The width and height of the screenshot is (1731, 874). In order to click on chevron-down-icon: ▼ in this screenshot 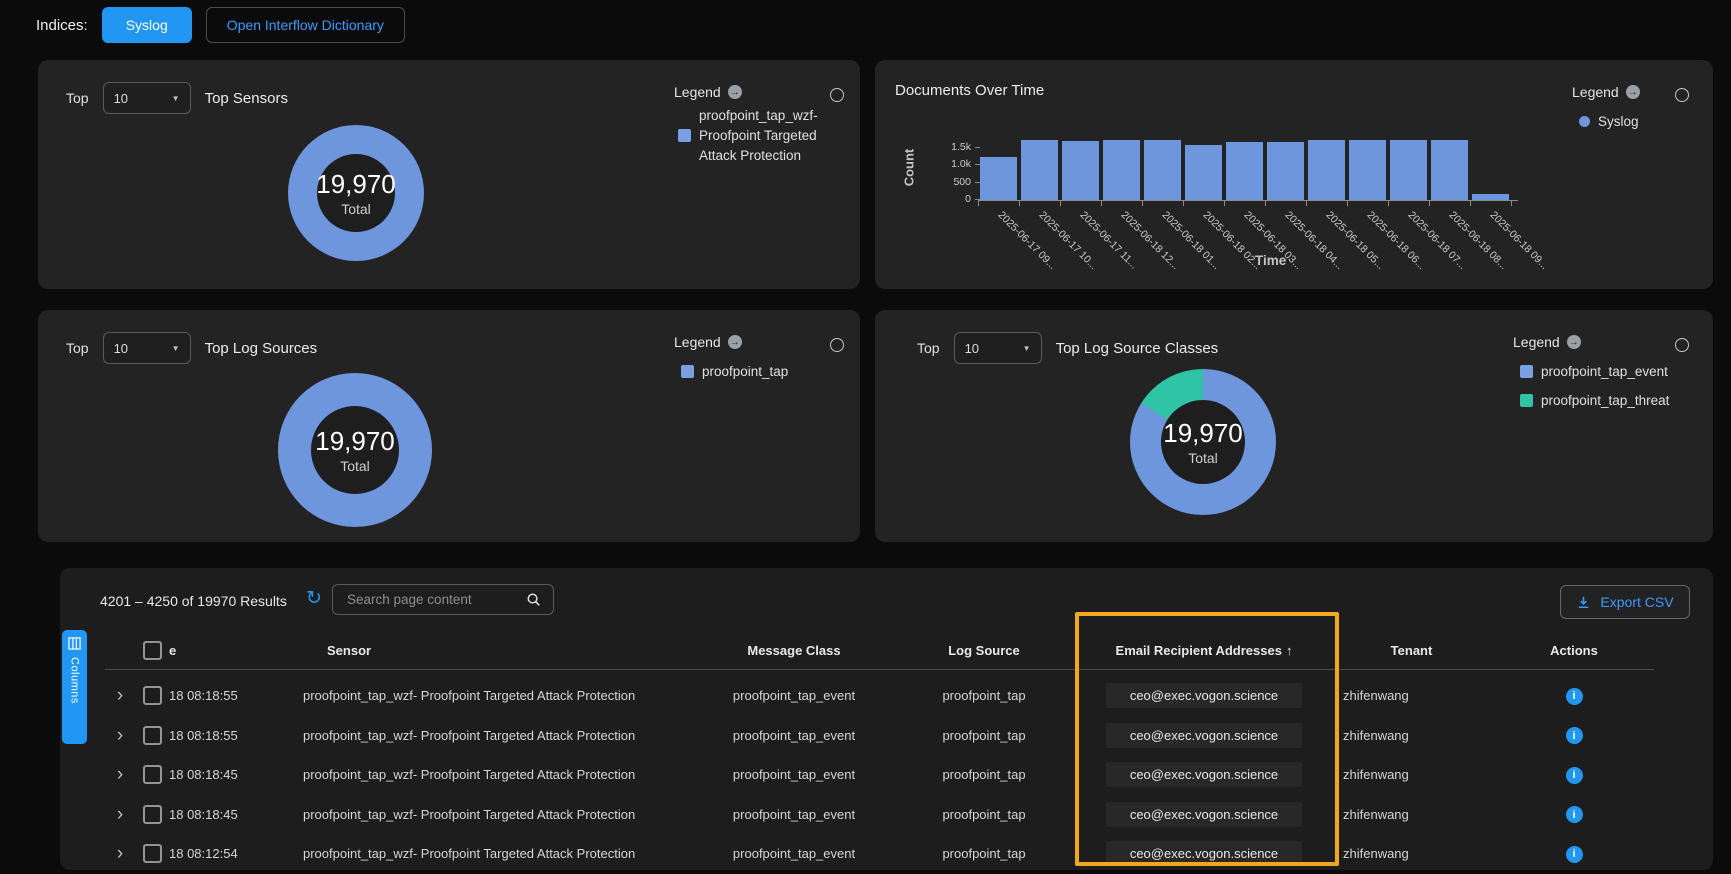, I will do `click(175, 348)`.